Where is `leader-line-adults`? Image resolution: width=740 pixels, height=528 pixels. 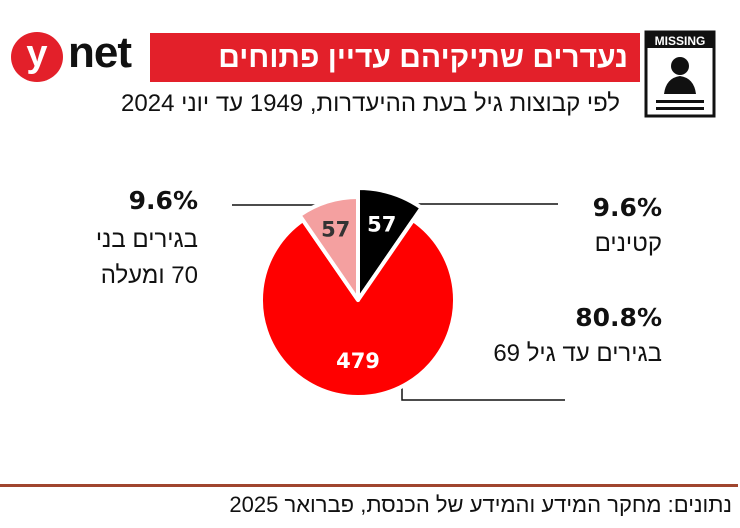 leader-line-adults is located at coordinates (483, 392).